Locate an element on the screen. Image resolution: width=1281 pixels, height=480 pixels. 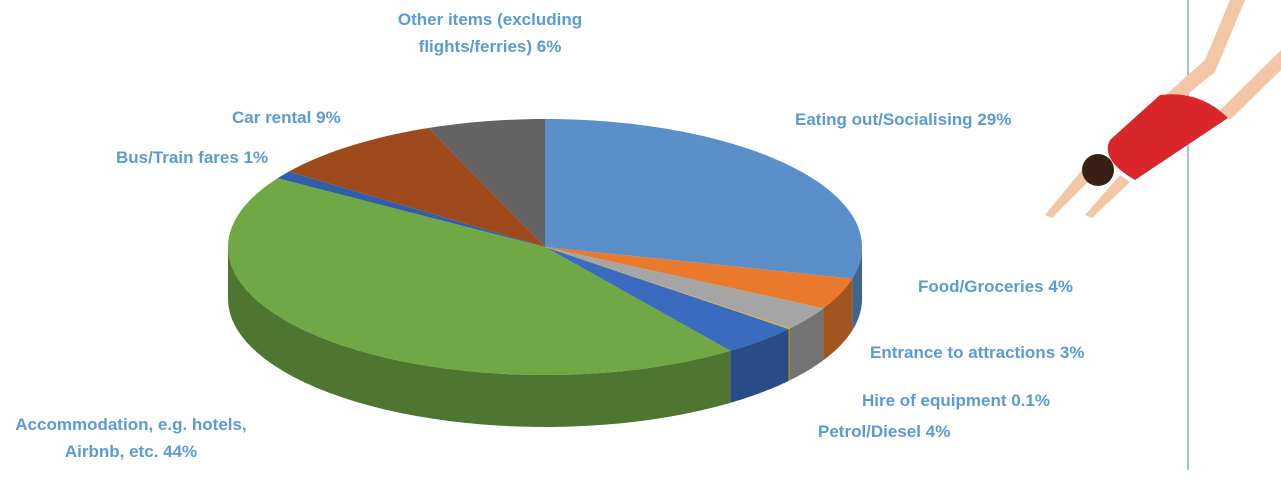
category-label: Car rental is located at coordinates (272, 117).